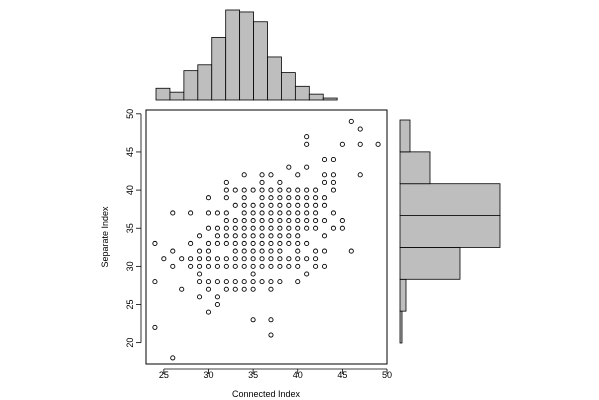  What do you see at coordinates (298, 375) in the screenshot?
I see `x-tick-label: 40` at bounding box center [298, 375].